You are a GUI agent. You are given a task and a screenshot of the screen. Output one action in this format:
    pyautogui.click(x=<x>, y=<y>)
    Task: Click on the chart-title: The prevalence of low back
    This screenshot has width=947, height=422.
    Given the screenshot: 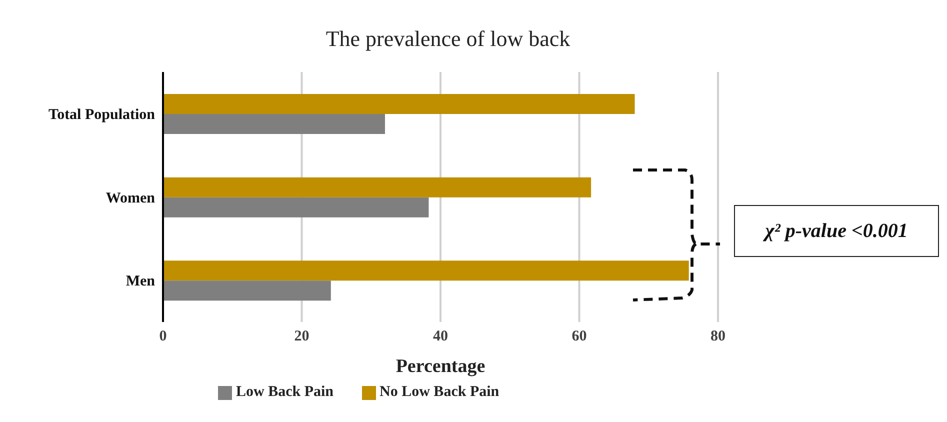 What is the action you would take?
    pyautogui.click(x=448, y=39)
    